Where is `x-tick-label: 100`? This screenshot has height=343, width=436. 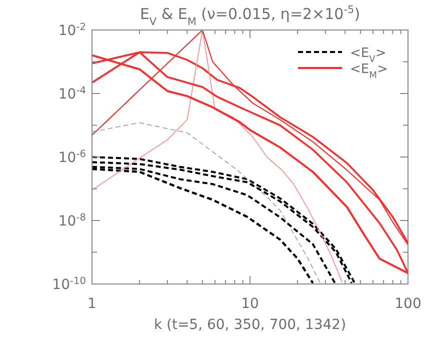
x-tick-label: 100 is located at coordinates (408, 304).